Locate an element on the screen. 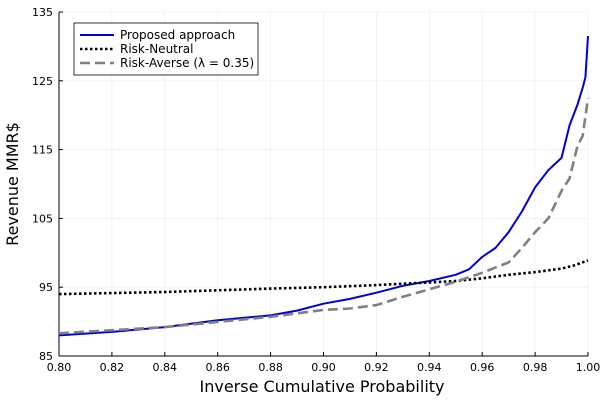 The image size is (600, 400). x-tick-label: 0.92 is located at coordinates (376, 367).